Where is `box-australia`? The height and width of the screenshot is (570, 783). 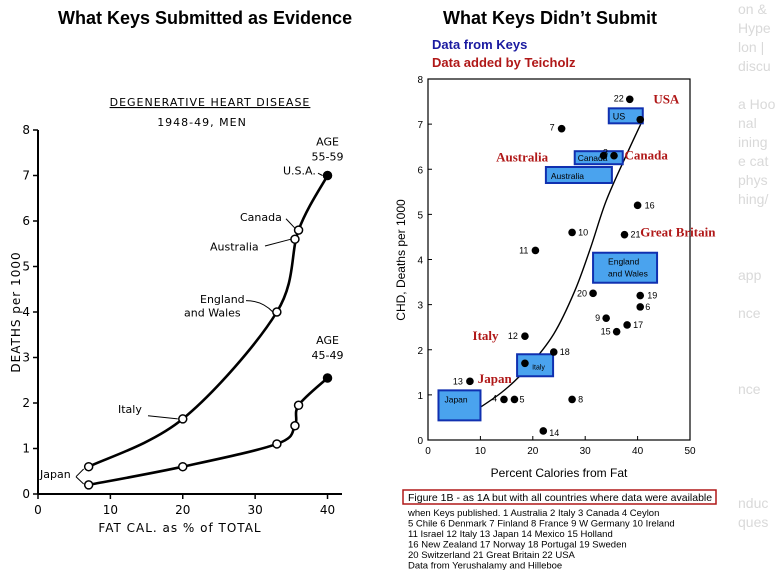 box-australia is located at coordinates (578, 174).